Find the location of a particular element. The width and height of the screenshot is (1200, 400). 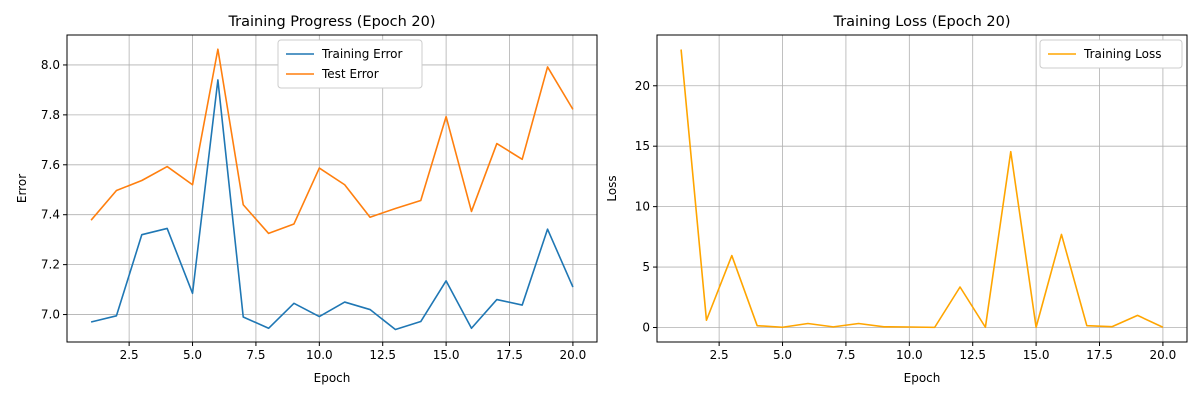

y-tick-label: 5 is located at coordinates (646, 267).